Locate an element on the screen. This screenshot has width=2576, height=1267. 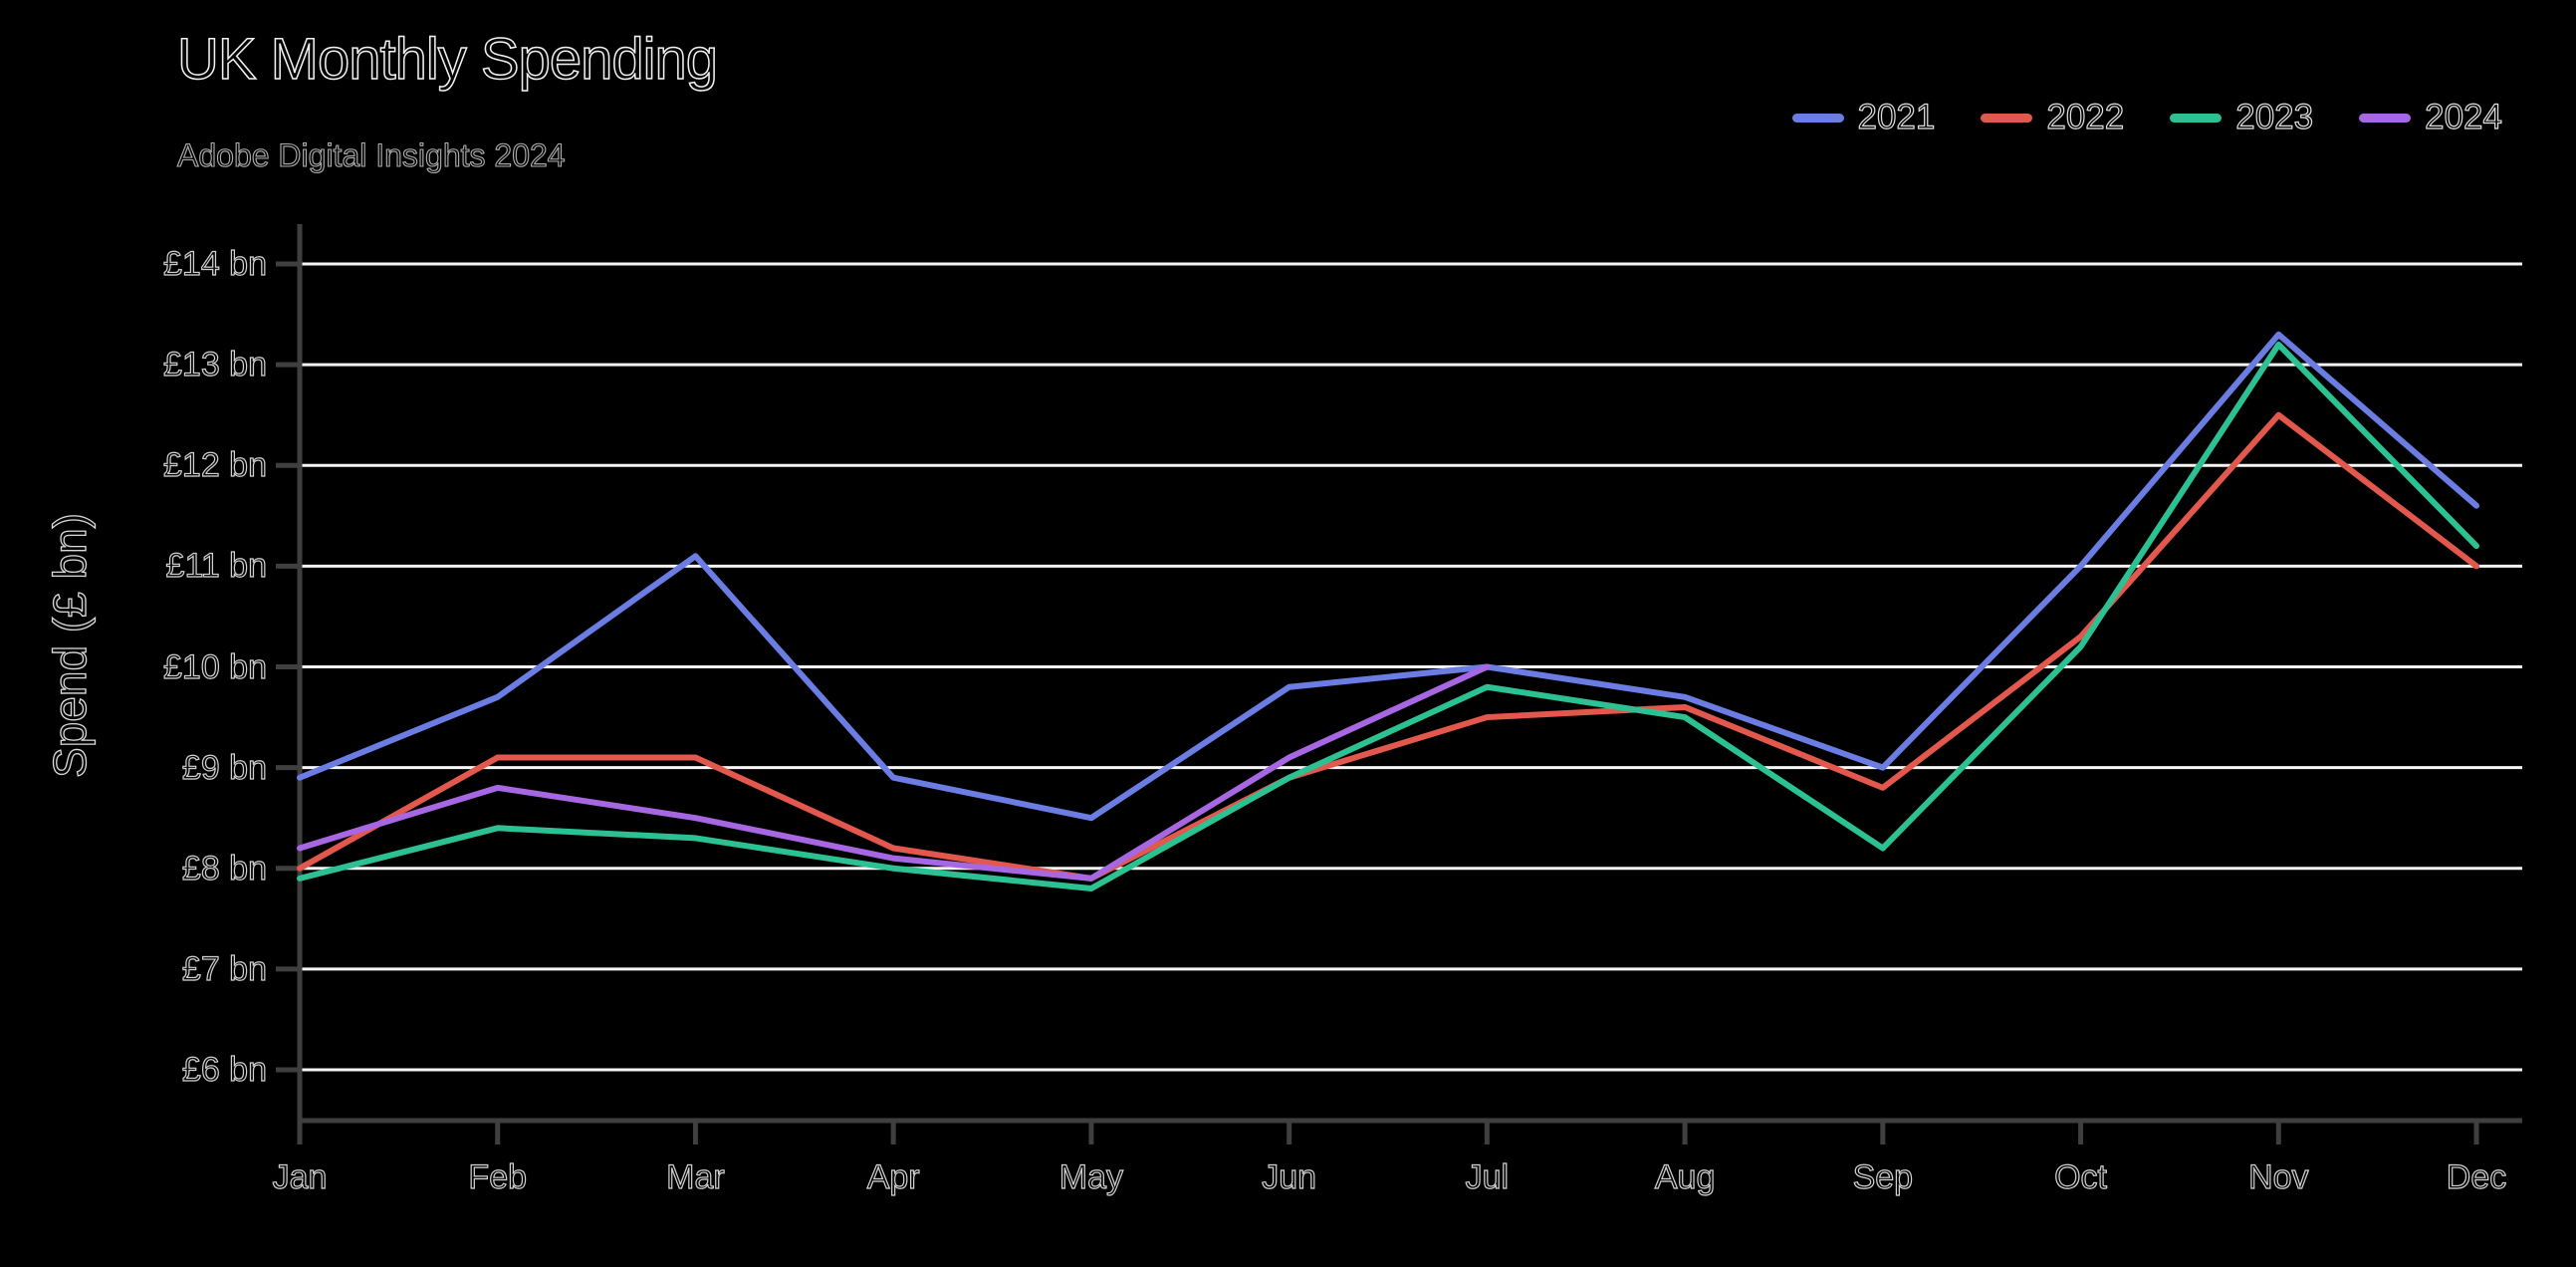
legend-swatch-2024 is located at coordinates (2385, 118).